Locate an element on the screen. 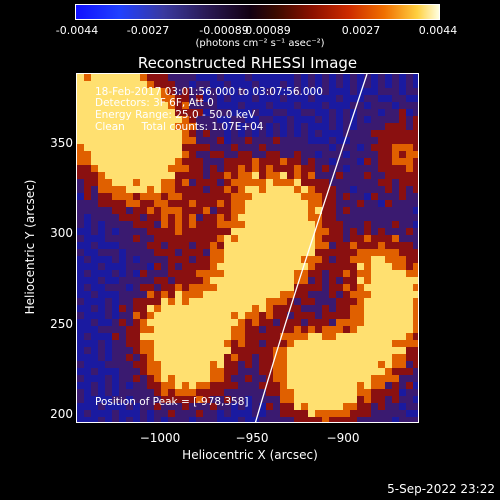 The height and width of the screenshot is (500, 500). x-tick: −1000 is located at coordinates (160, 438).